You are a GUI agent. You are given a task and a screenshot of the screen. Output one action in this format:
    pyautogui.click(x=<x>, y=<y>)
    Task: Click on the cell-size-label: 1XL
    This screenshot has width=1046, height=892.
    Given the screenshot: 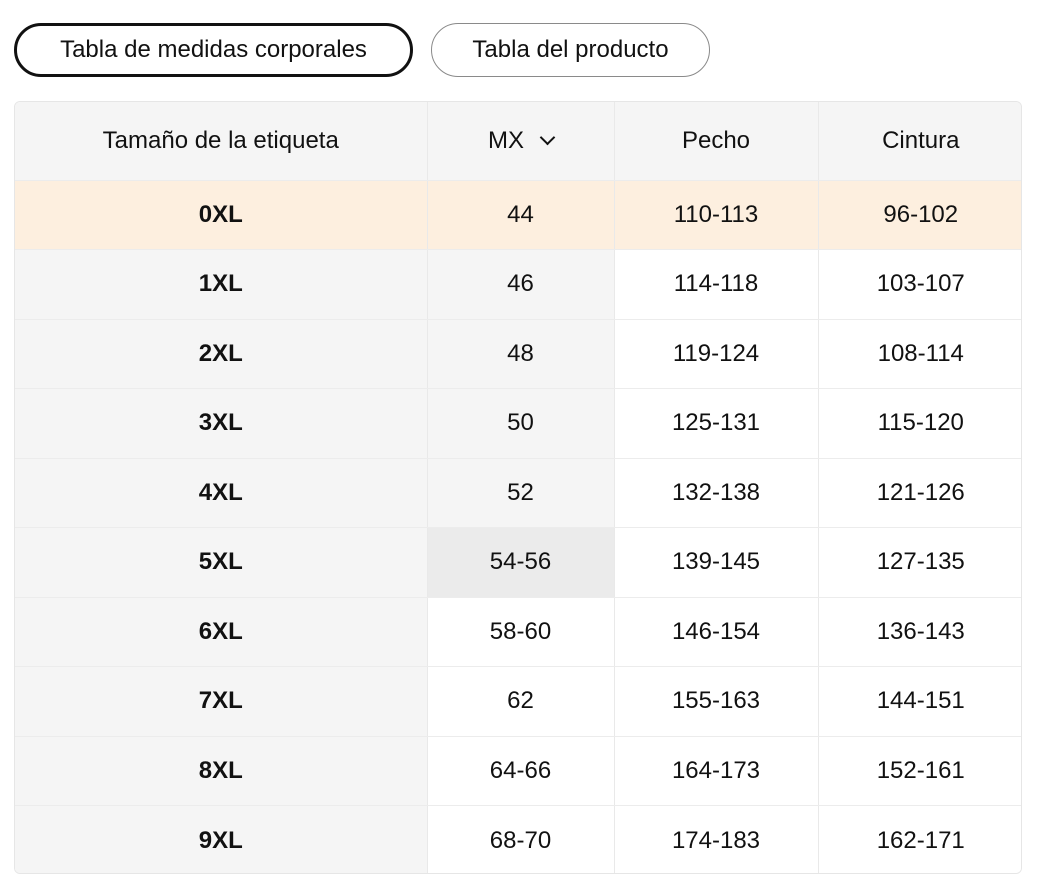 What is the action you would take?
    pyautogui.click(x=221, y=284)
    